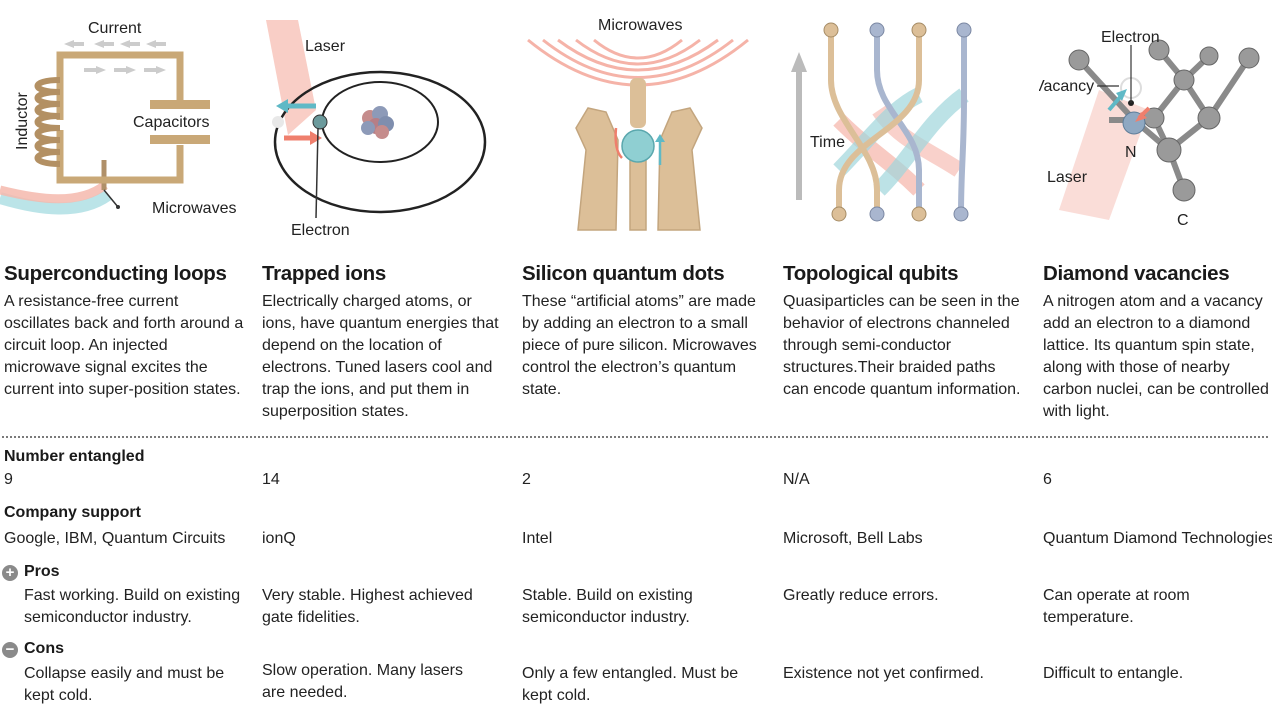  Describe the element at coordinates (883, 673) in the screenshot. I see `cons-value: Existence not yet confirmed.` at that location.